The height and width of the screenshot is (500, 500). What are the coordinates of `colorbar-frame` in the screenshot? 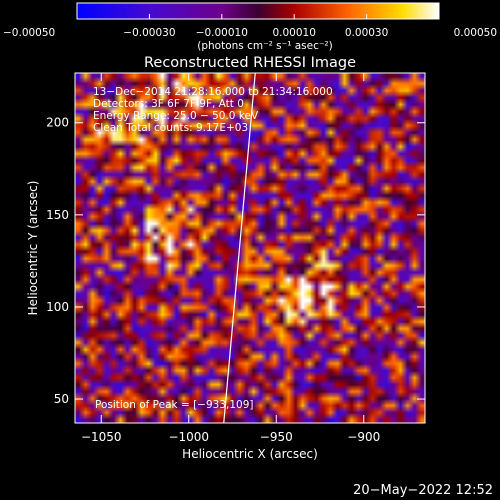 It's located at (258, 11).